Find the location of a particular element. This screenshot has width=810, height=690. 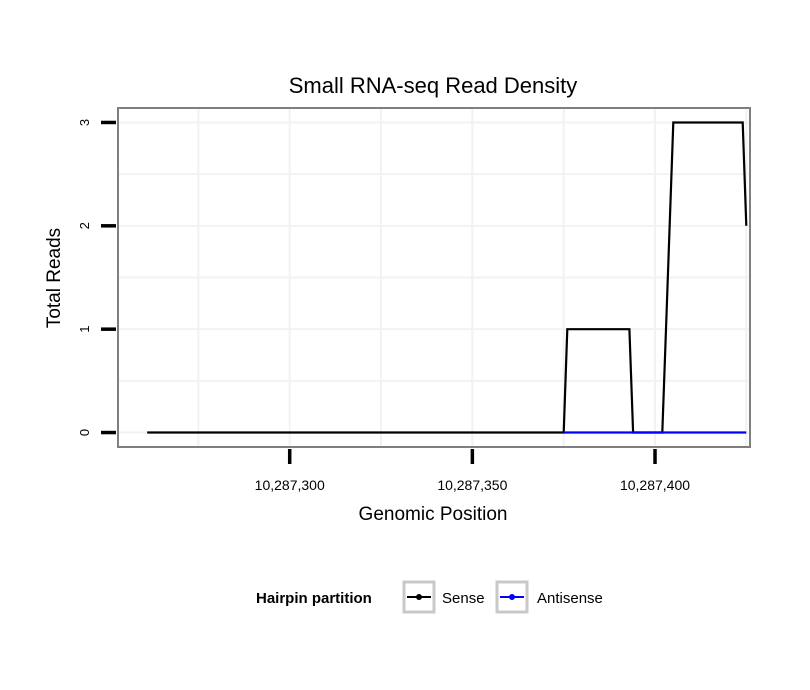

y-tick-label: 2 is located at coordinates (84, 225).